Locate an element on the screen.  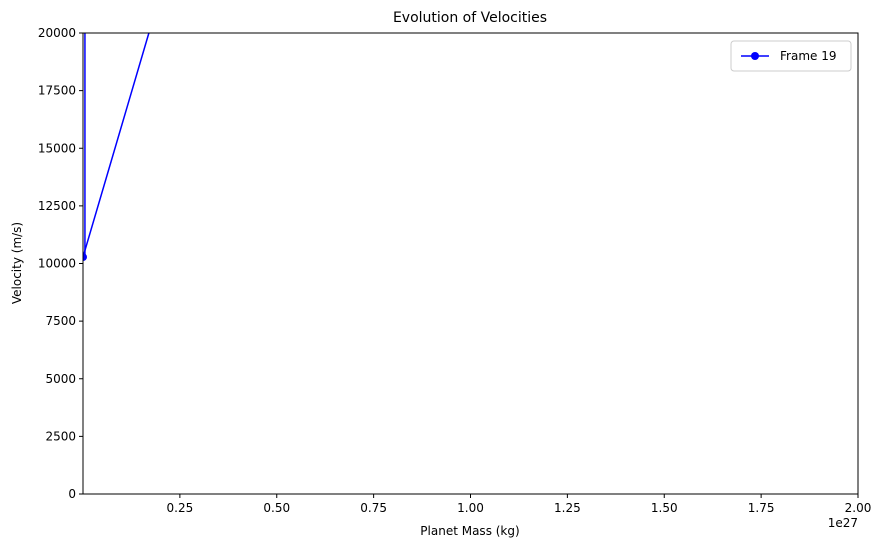
y-tick-label: 5000 is located at coordinates (60, 379).